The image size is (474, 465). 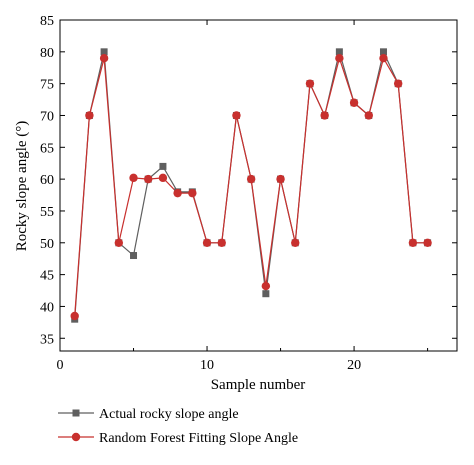 What do you see at coordinates (47, 276) in the screenshot?
I see `y-tick-label: 45` at bounding box center [47, 276].